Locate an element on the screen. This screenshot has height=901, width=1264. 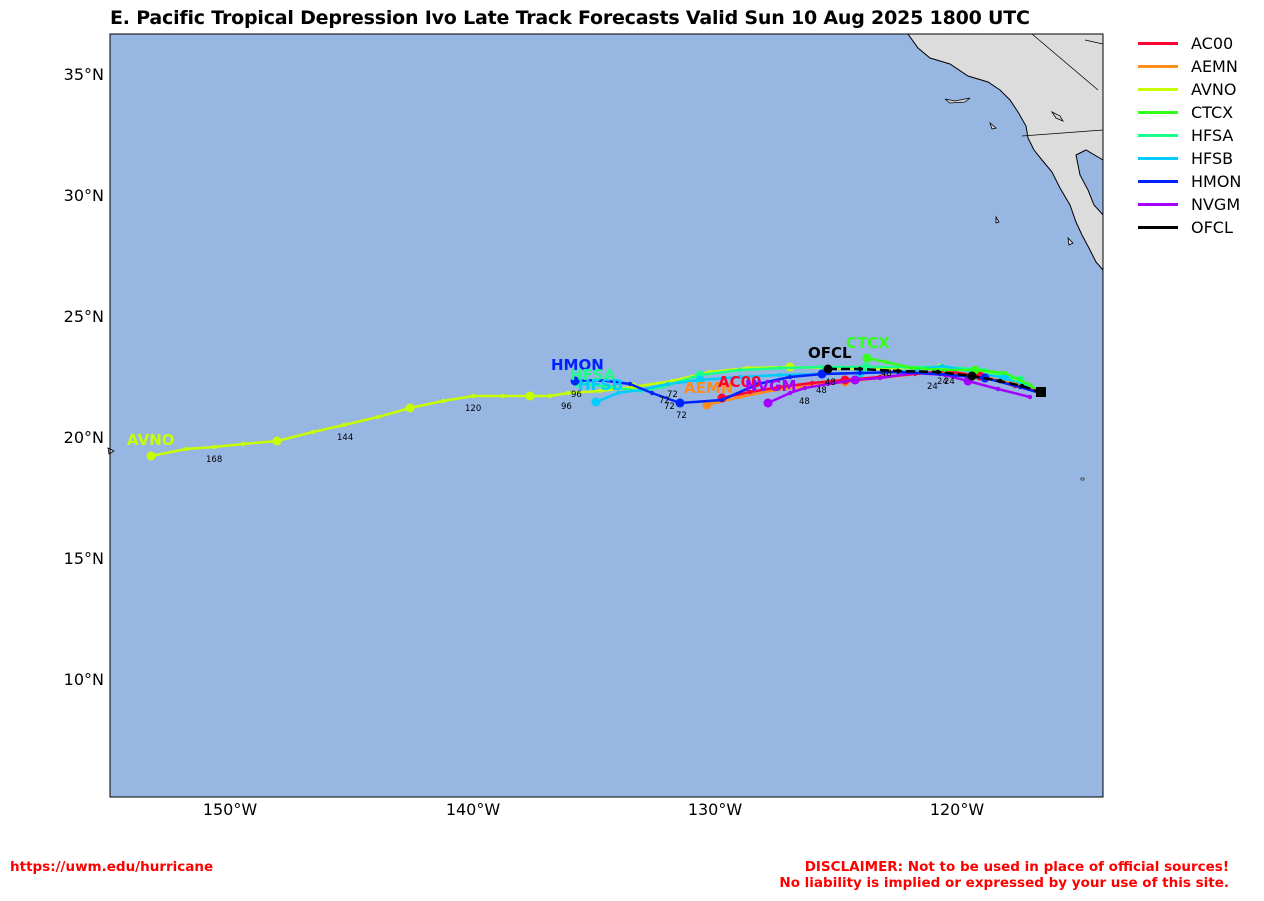
lon-tick: 150°W is located at coordinates (230, 809).